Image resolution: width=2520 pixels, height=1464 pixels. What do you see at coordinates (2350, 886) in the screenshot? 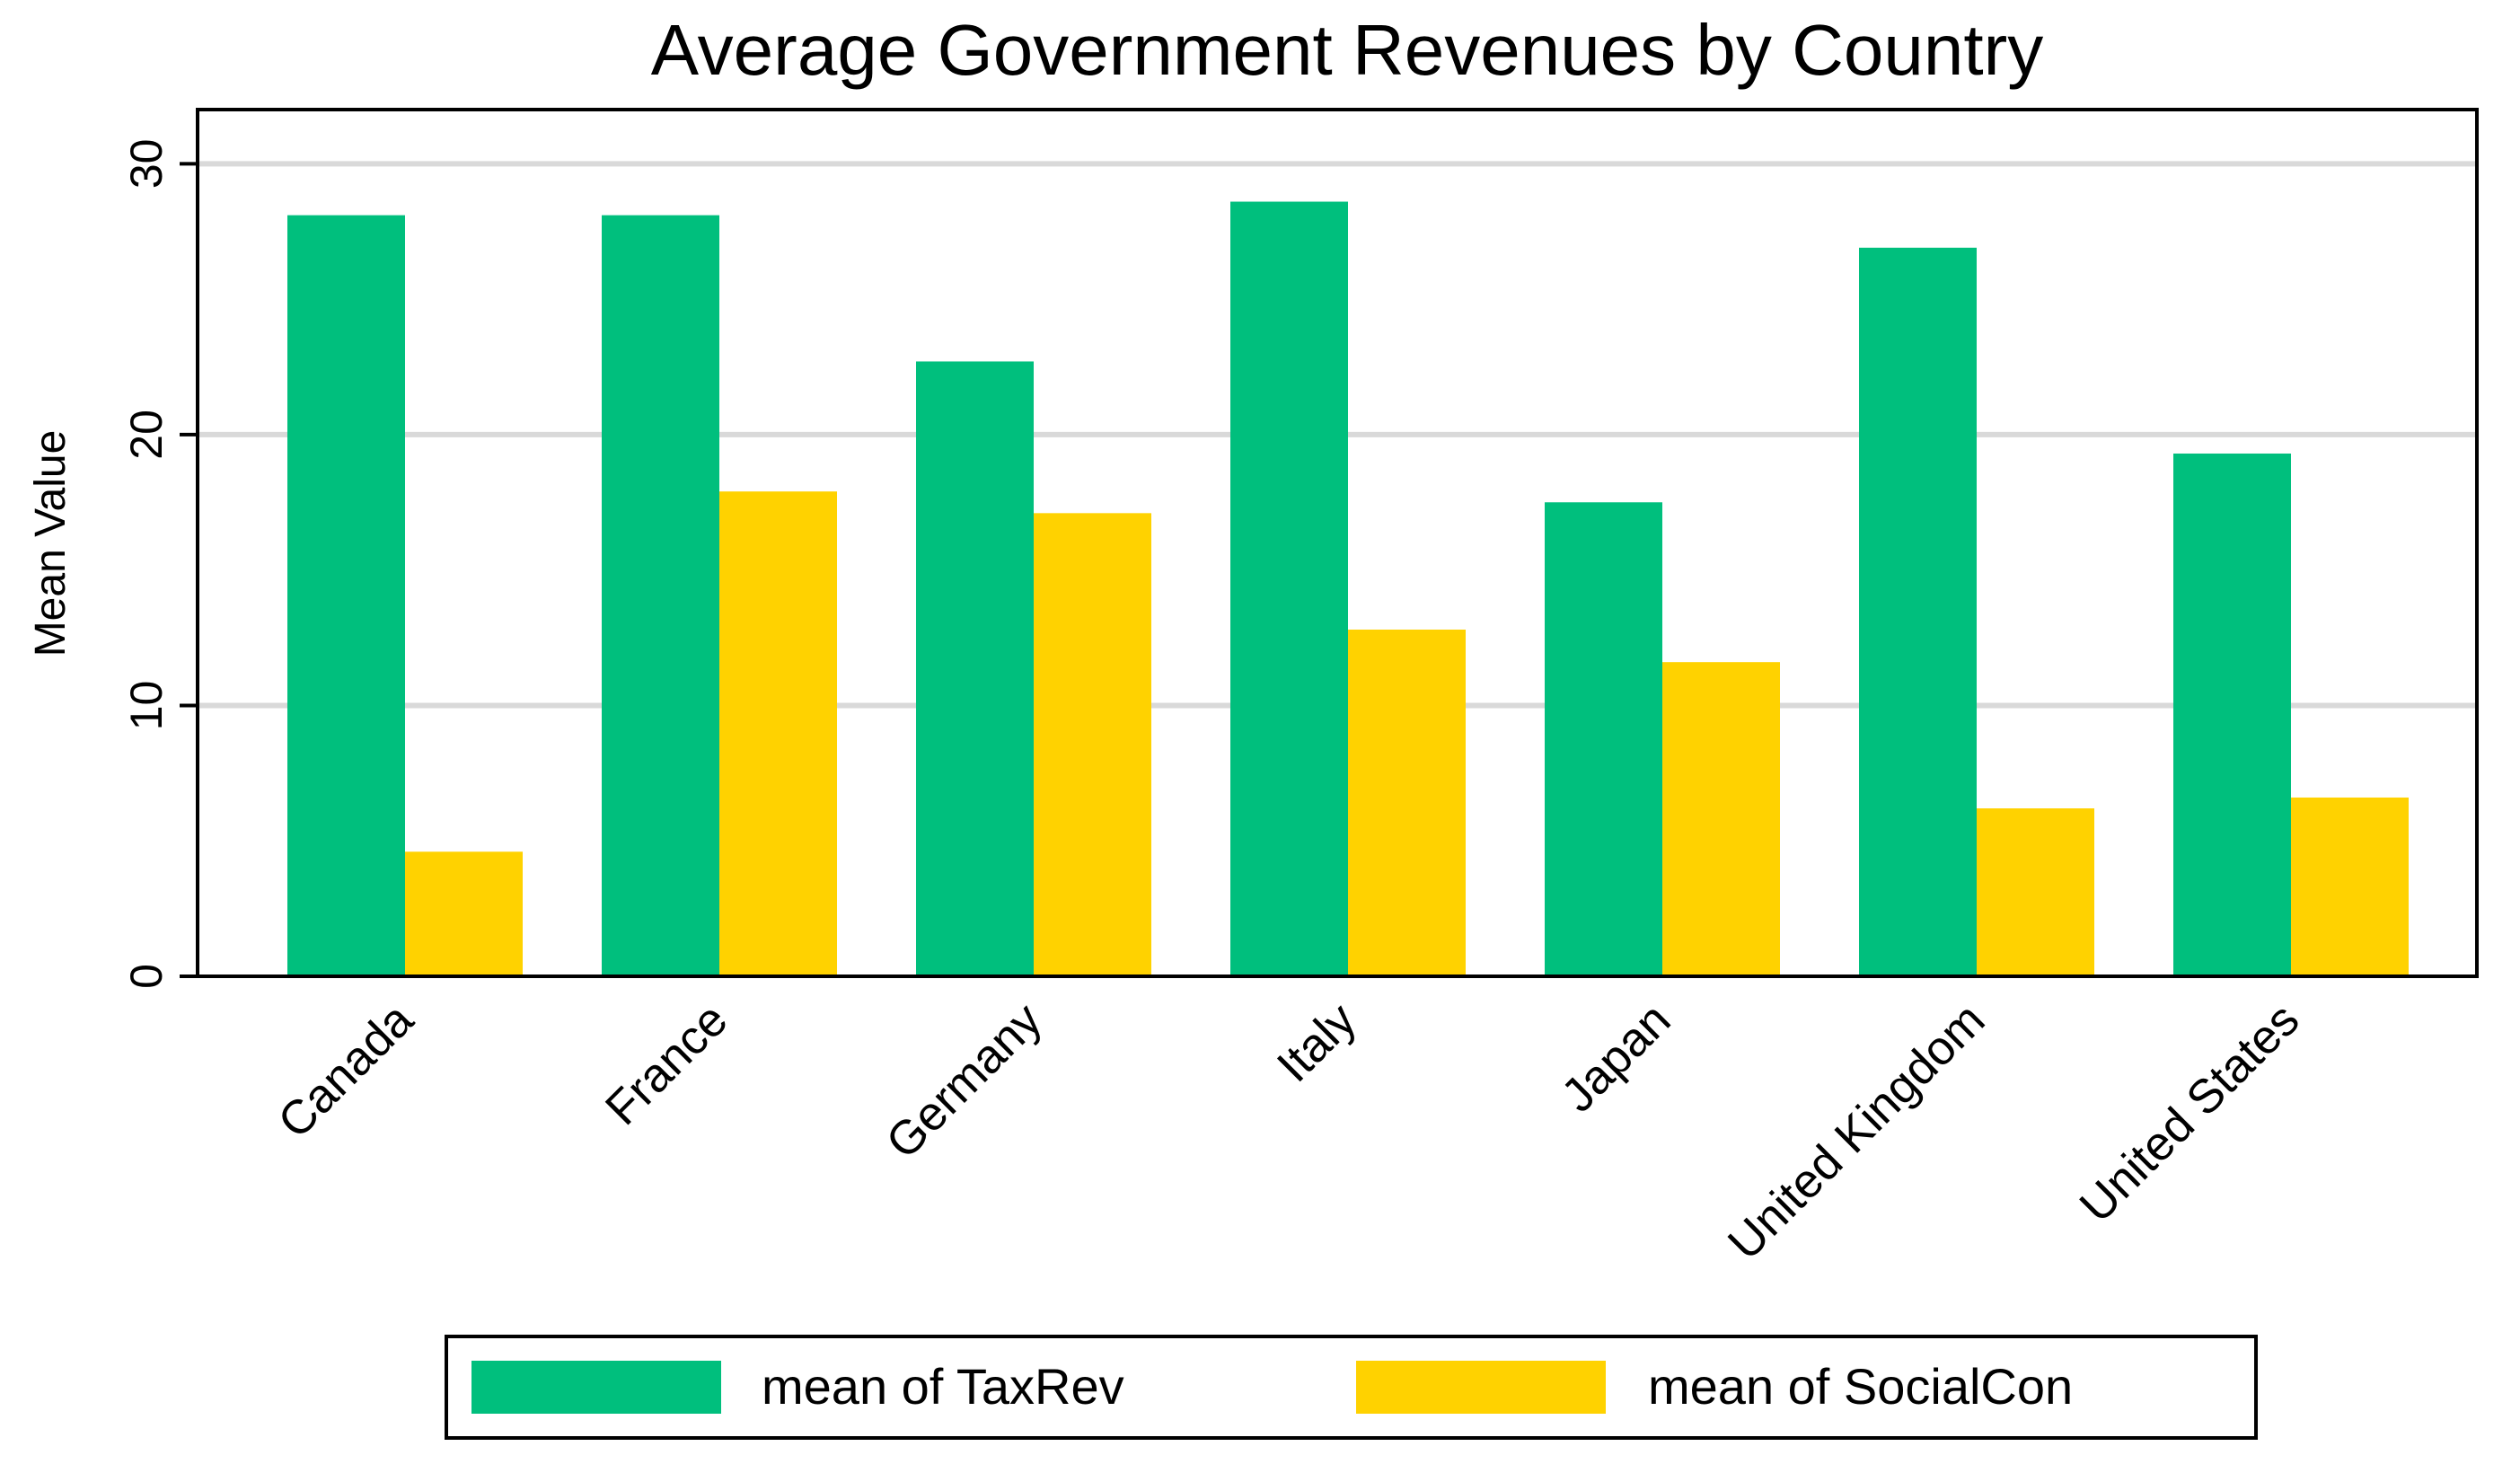
I see `bar-united-states-mean-of-socialcon` at bounding box center [2350, 886].